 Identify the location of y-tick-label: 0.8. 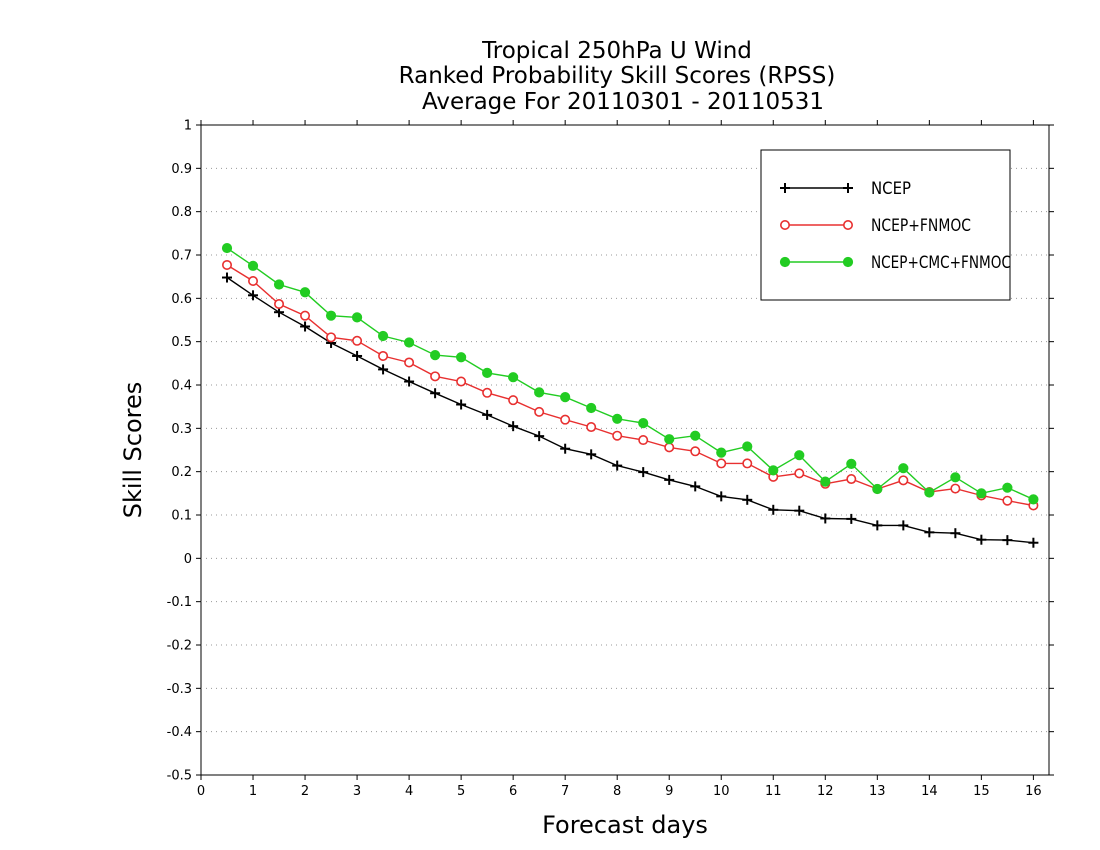
(181, 212).